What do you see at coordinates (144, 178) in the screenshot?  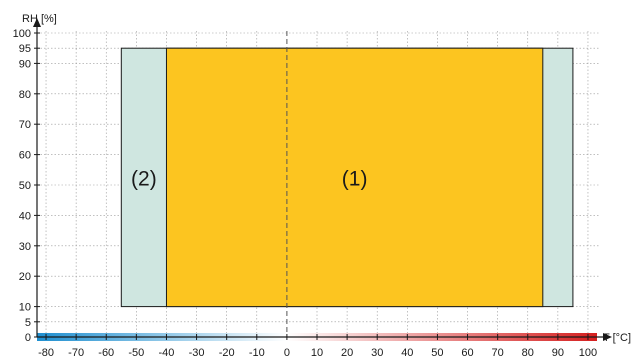 I see `region-2-label: (2)` at bounding box center [144, 178].